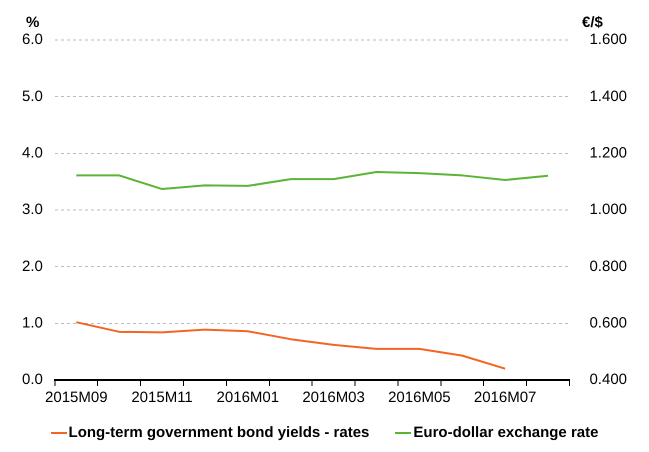 The image size is (649, 452). I want to click on x-tick-label: 2016M07, so click(505, 397).